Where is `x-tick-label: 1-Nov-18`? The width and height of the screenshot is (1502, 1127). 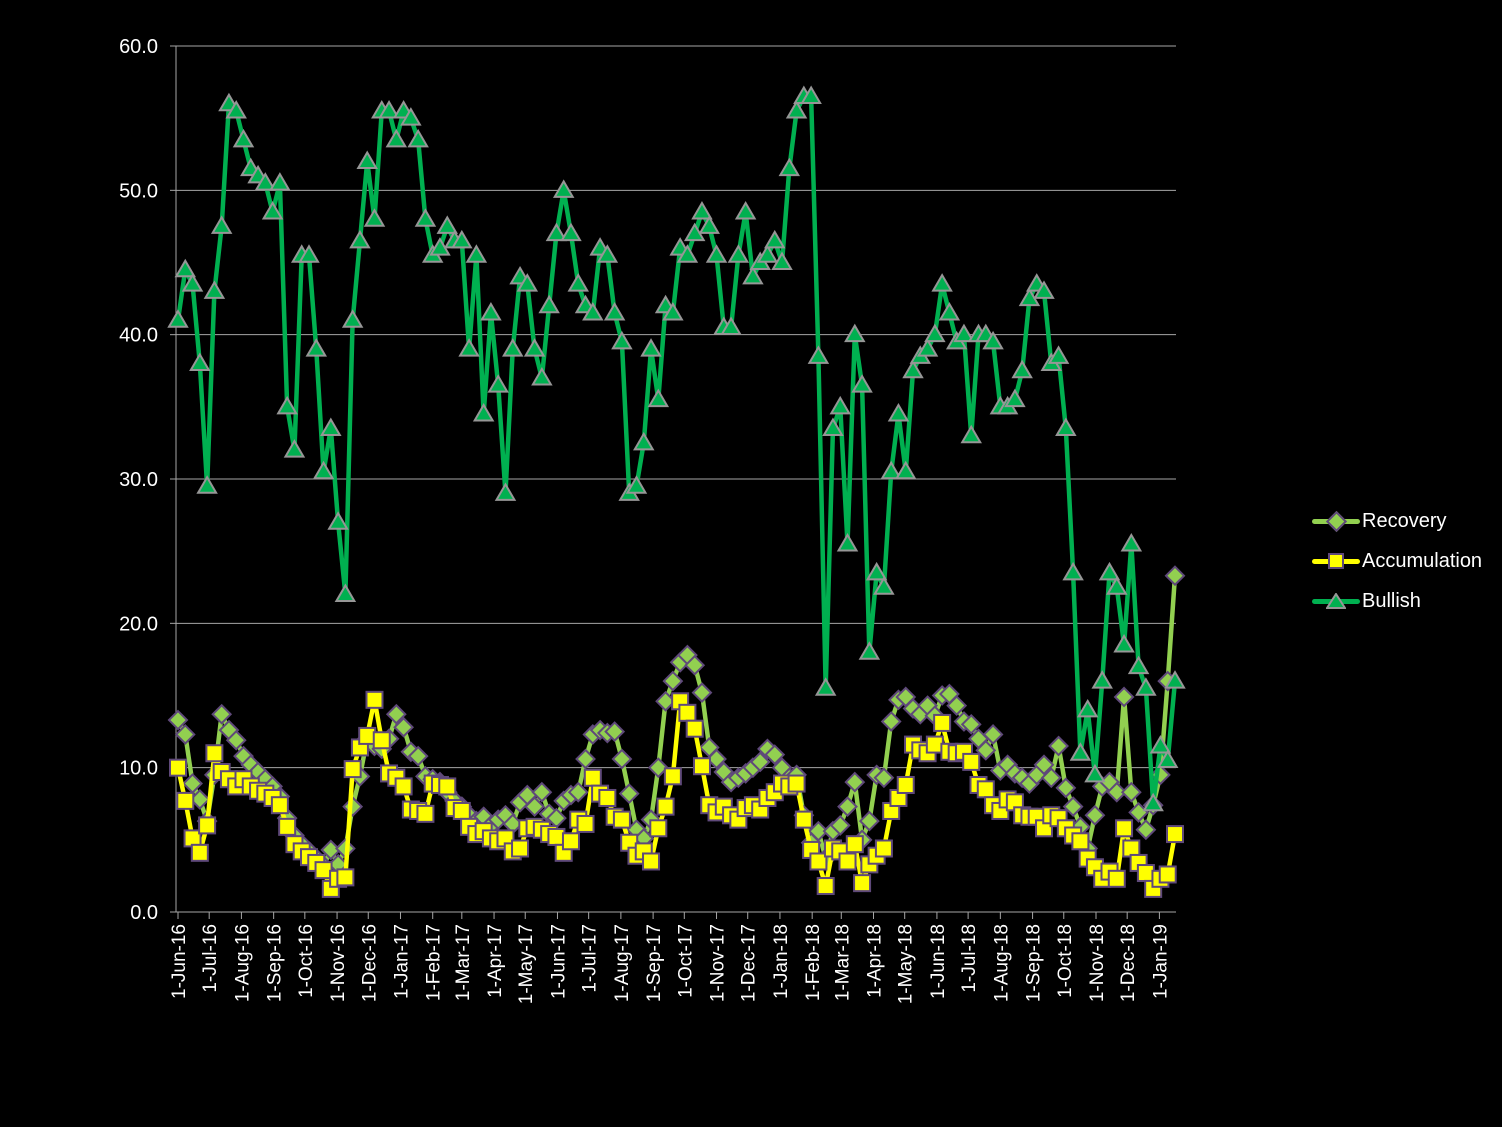
x-tick-label: 1-Nov-18 is located at coordinates (1097, 963).